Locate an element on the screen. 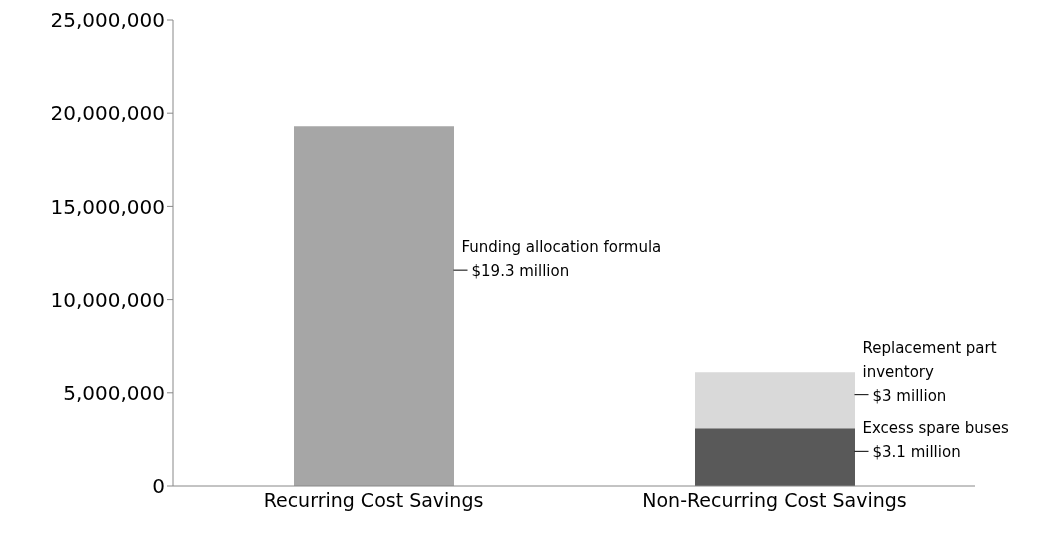 This screenshot has width=1047, height=535. x-tick-label: Recurring Cost Savings is located at coordinates (373, 500).